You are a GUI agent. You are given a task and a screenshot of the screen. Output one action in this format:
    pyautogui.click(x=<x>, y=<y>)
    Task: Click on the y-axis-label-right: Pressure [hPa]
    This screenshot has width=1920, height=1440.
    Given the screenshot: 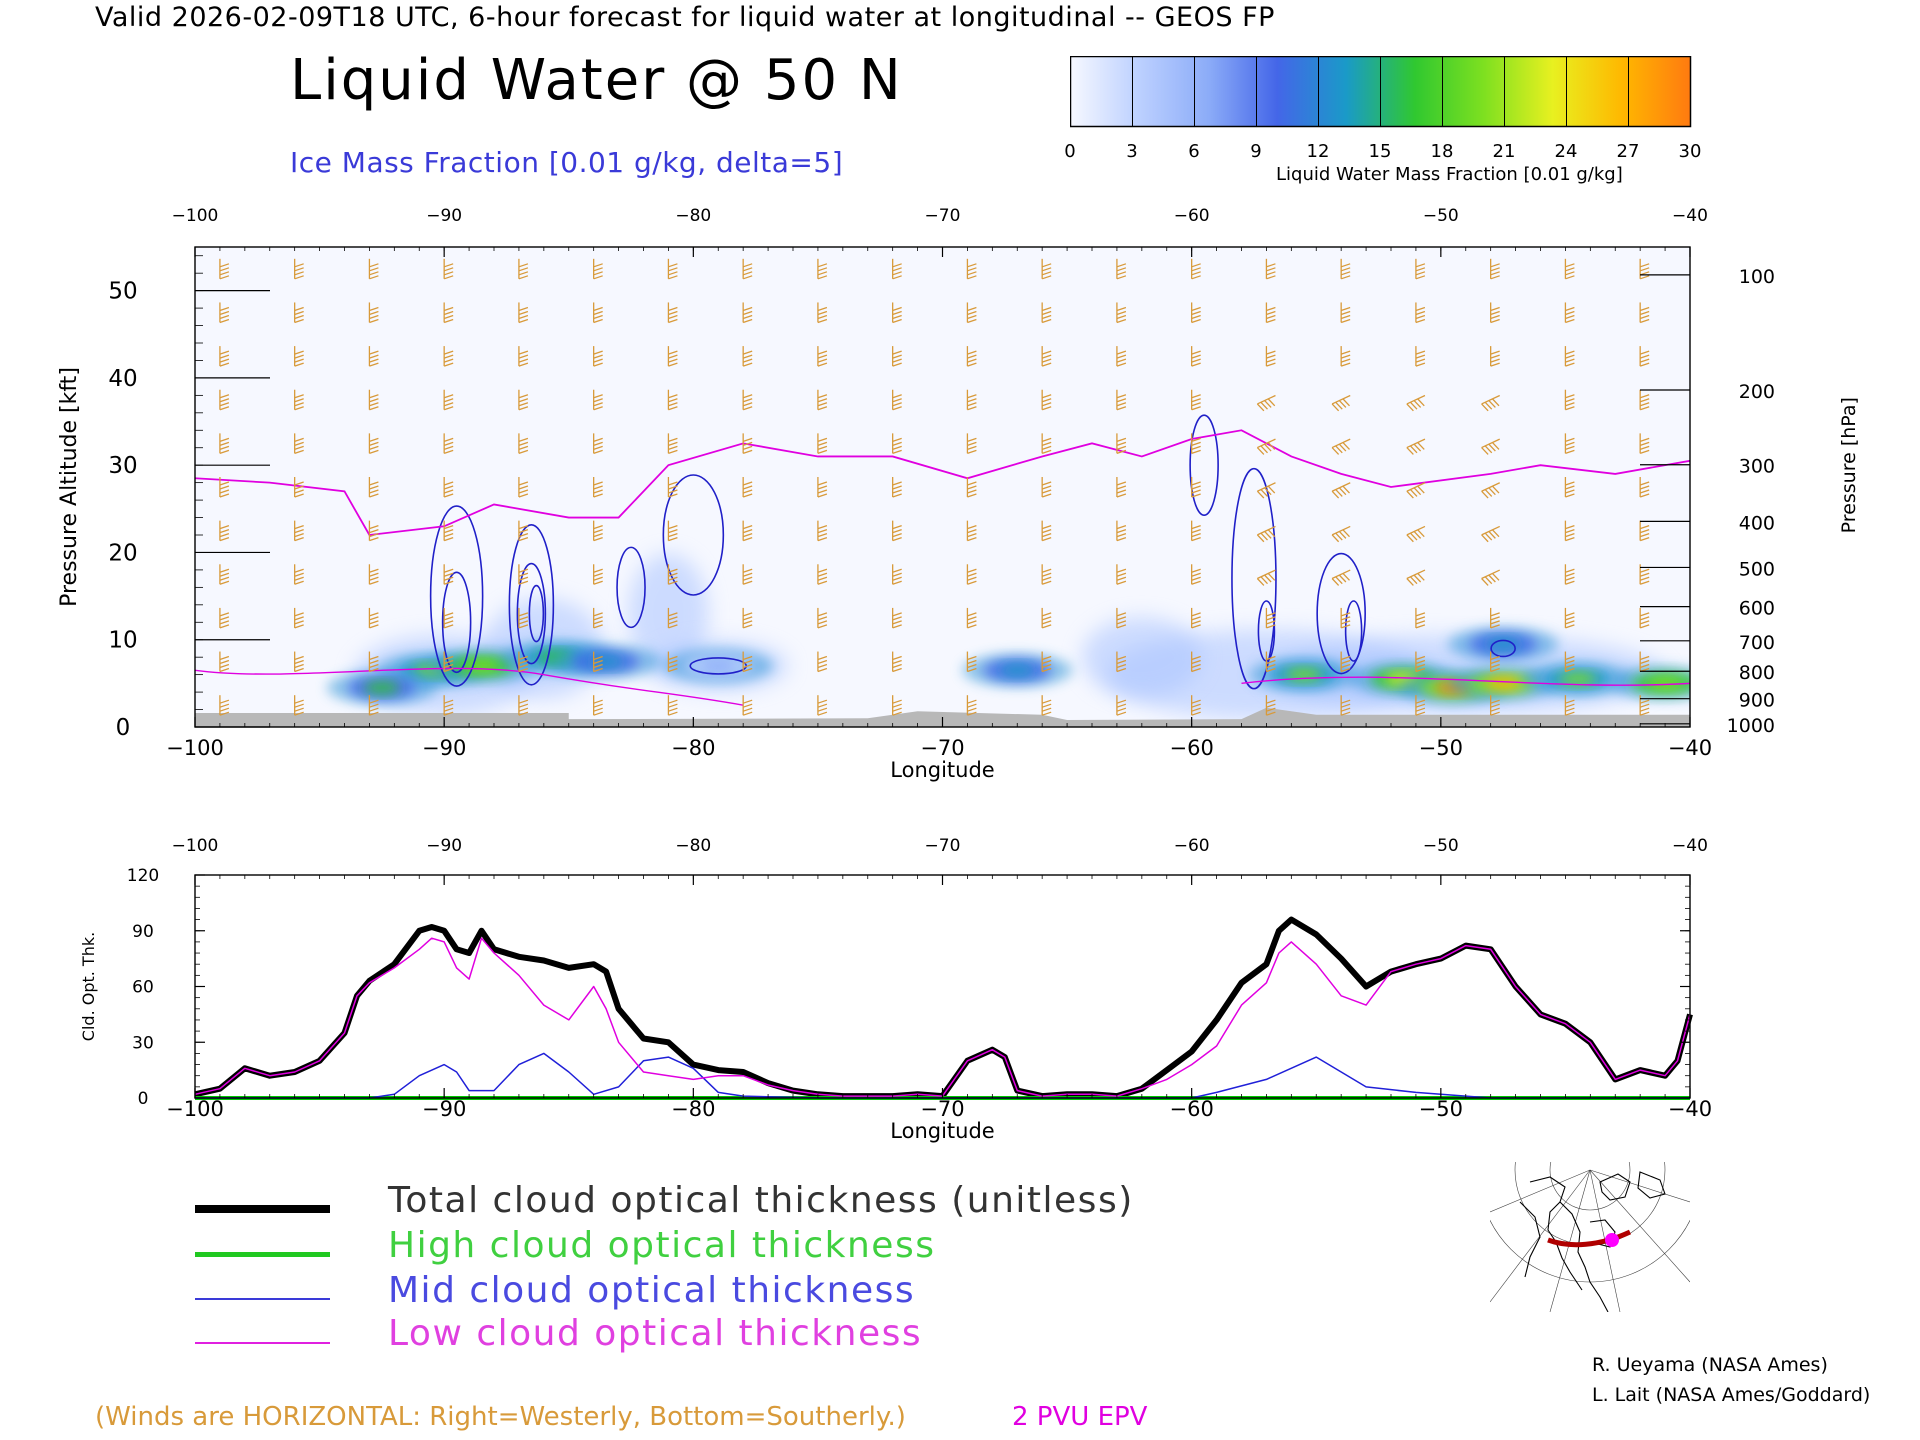 What is the action you would take?
    pyautogui.click(x=1849, y=465)
    